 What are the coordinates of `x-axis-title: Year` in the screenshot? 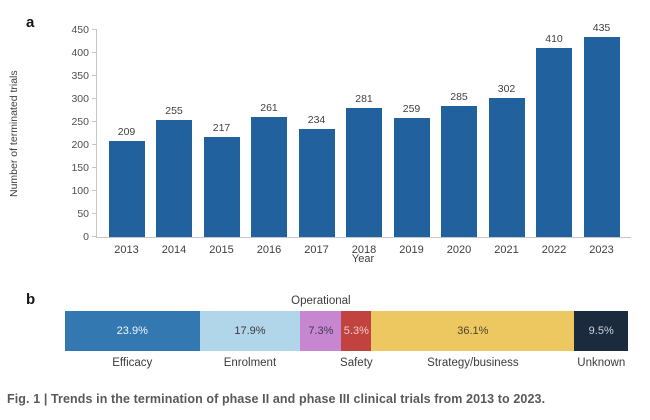 It's located at (363, 259).